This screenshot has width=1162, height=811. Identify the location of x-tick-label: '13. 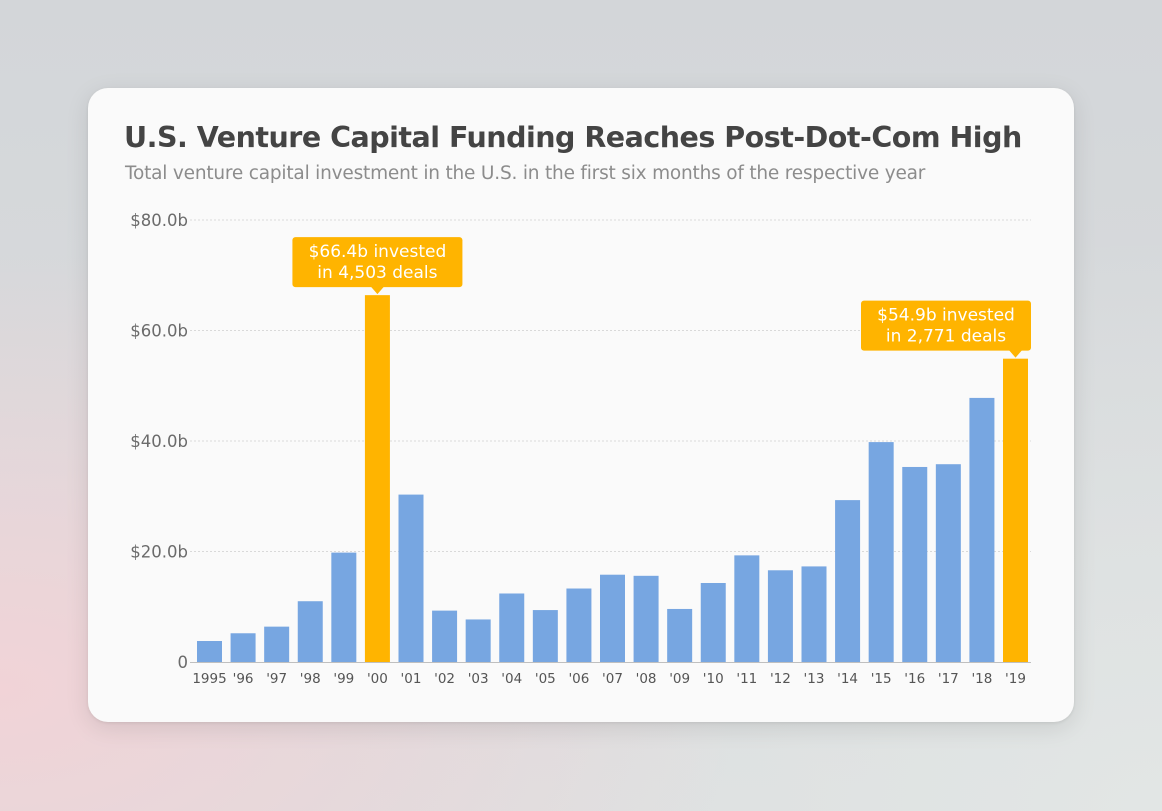
(814, 679).